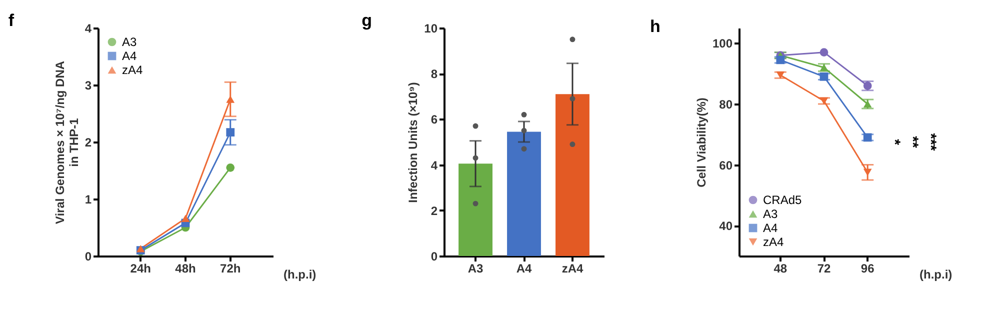 This screenshot has height=313, width=994. What do you see at coordinates (781, 269) in the screenshot?
I see `x-tick-label: 48` at bounding box center [781, 269].